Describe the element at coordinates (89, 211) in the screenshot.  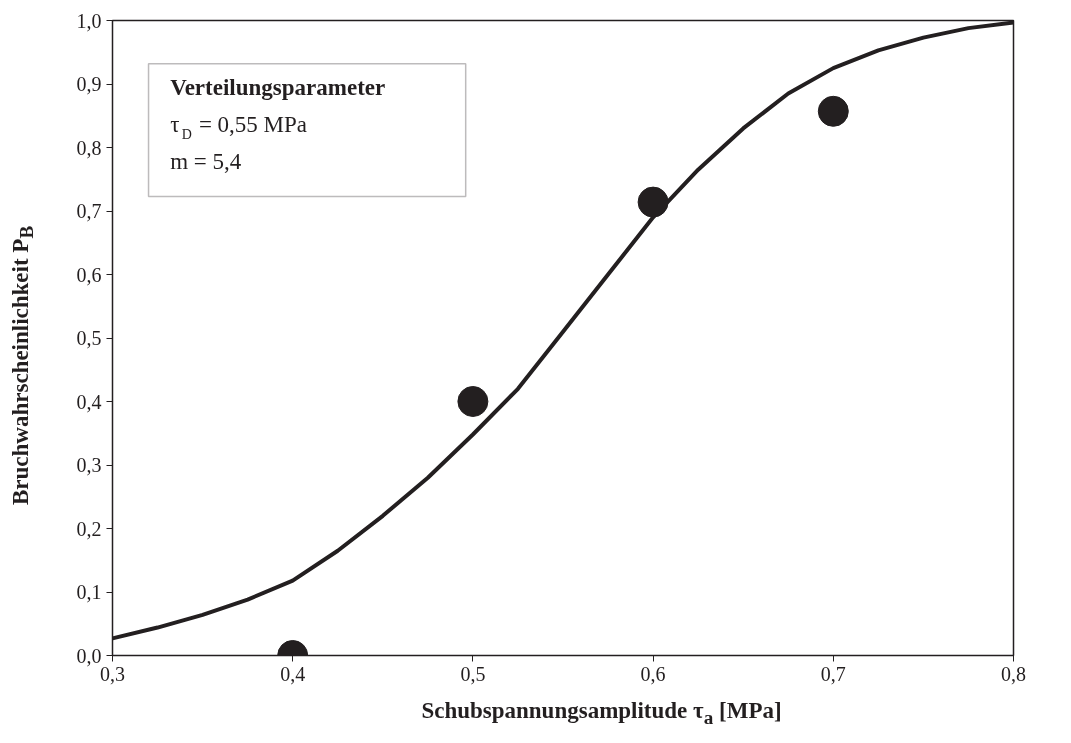
I see `y-tick-label: 0,7` at that location.